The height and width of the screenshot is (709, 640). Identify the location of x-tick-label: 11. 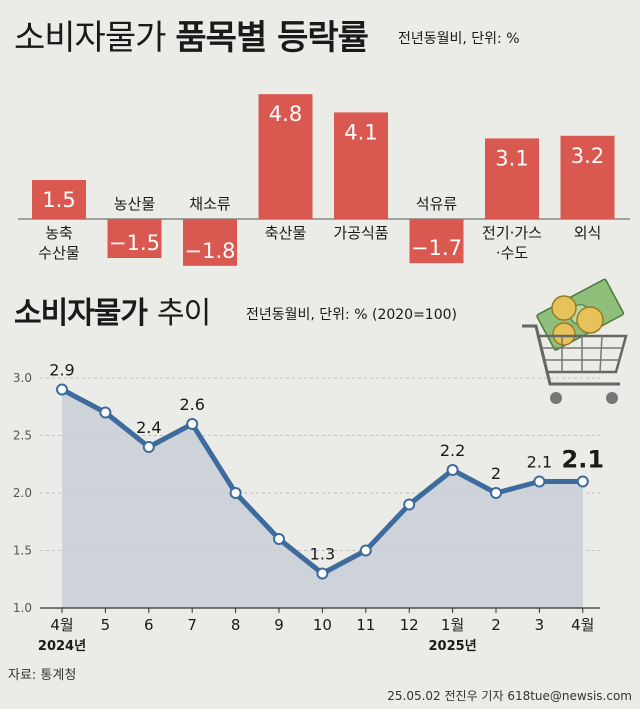
(365, 625).